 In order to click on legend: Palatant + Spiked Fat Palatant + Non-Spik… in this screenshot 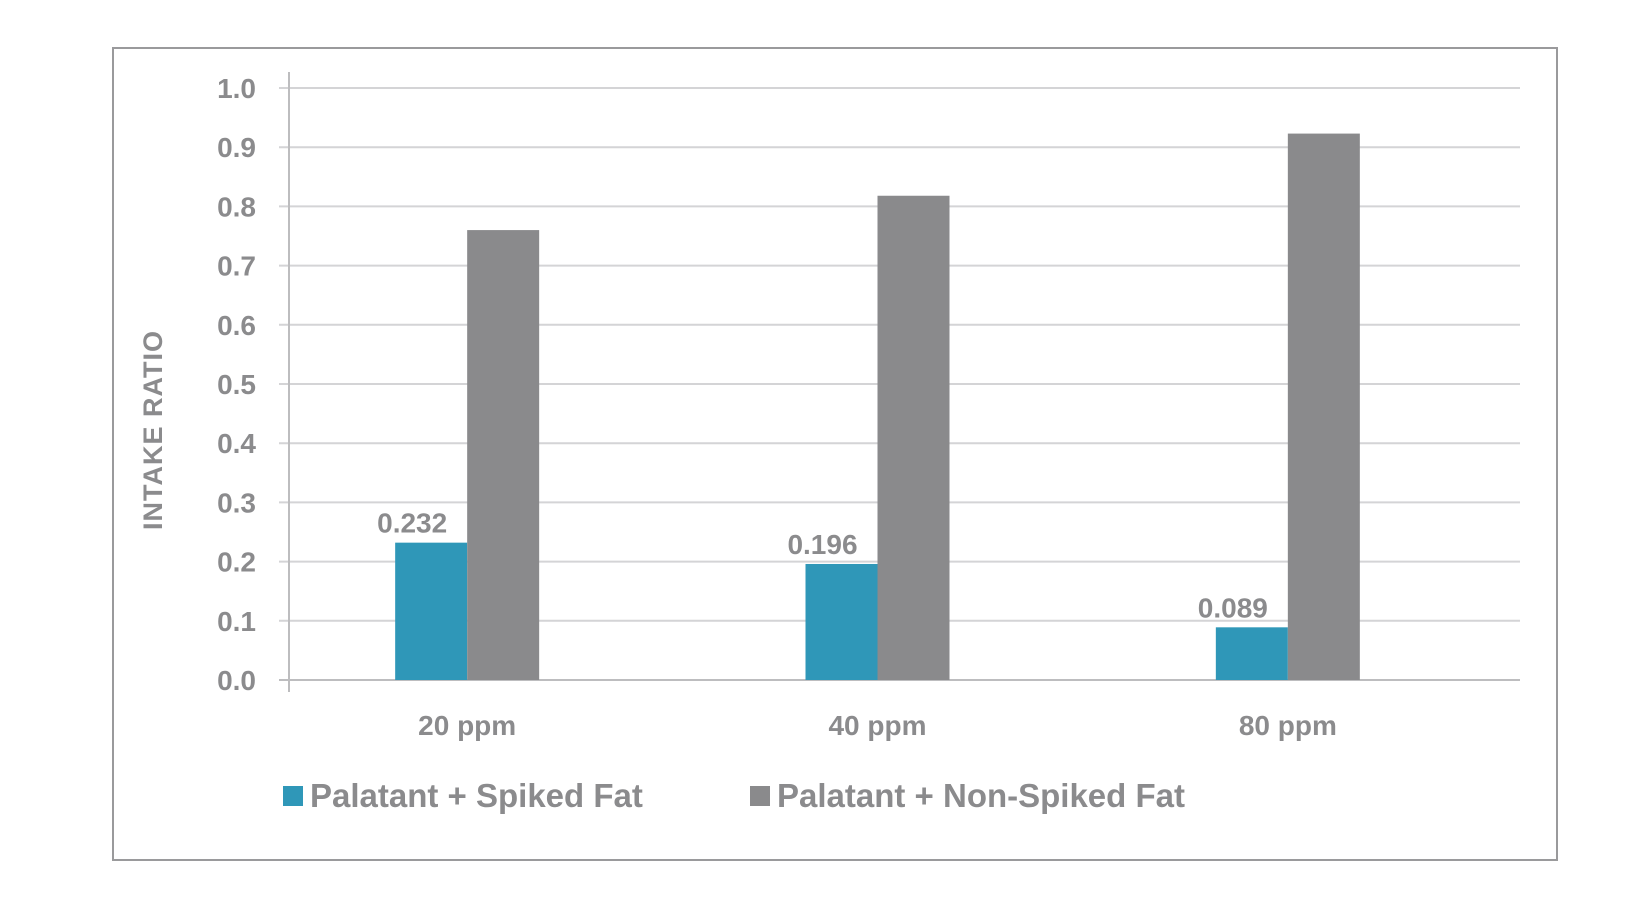, I will do `click(734, 795)`.